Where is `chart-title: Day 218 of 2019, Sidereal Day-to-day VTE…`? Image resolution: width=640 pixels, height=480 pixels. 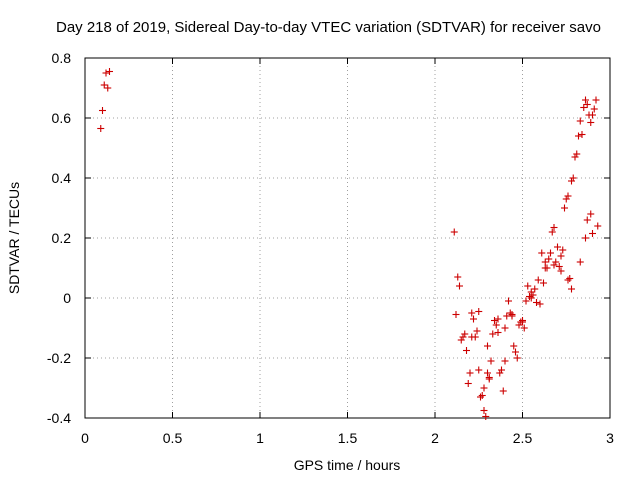
chart-title: Day 218 of 2019, Sidereal Day-to-day VTE… is located at coordinates (328, 27).